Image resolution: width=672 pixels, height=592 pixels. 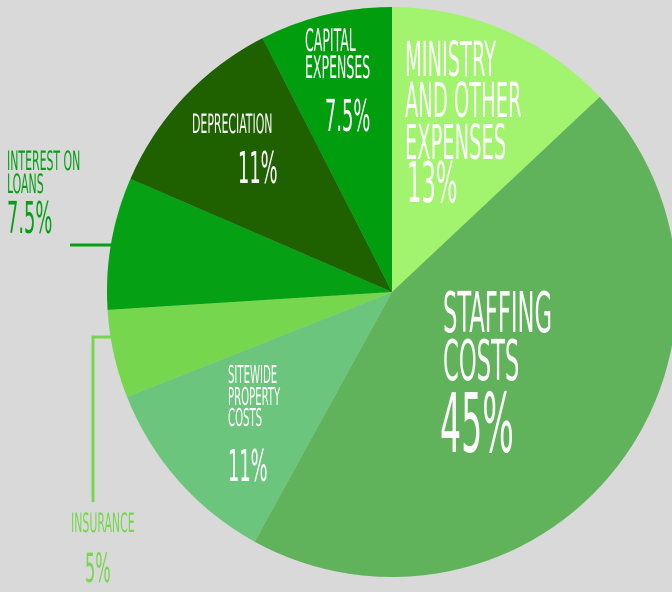 I want to click on value-label: 5%, so click(x=98, y=569).